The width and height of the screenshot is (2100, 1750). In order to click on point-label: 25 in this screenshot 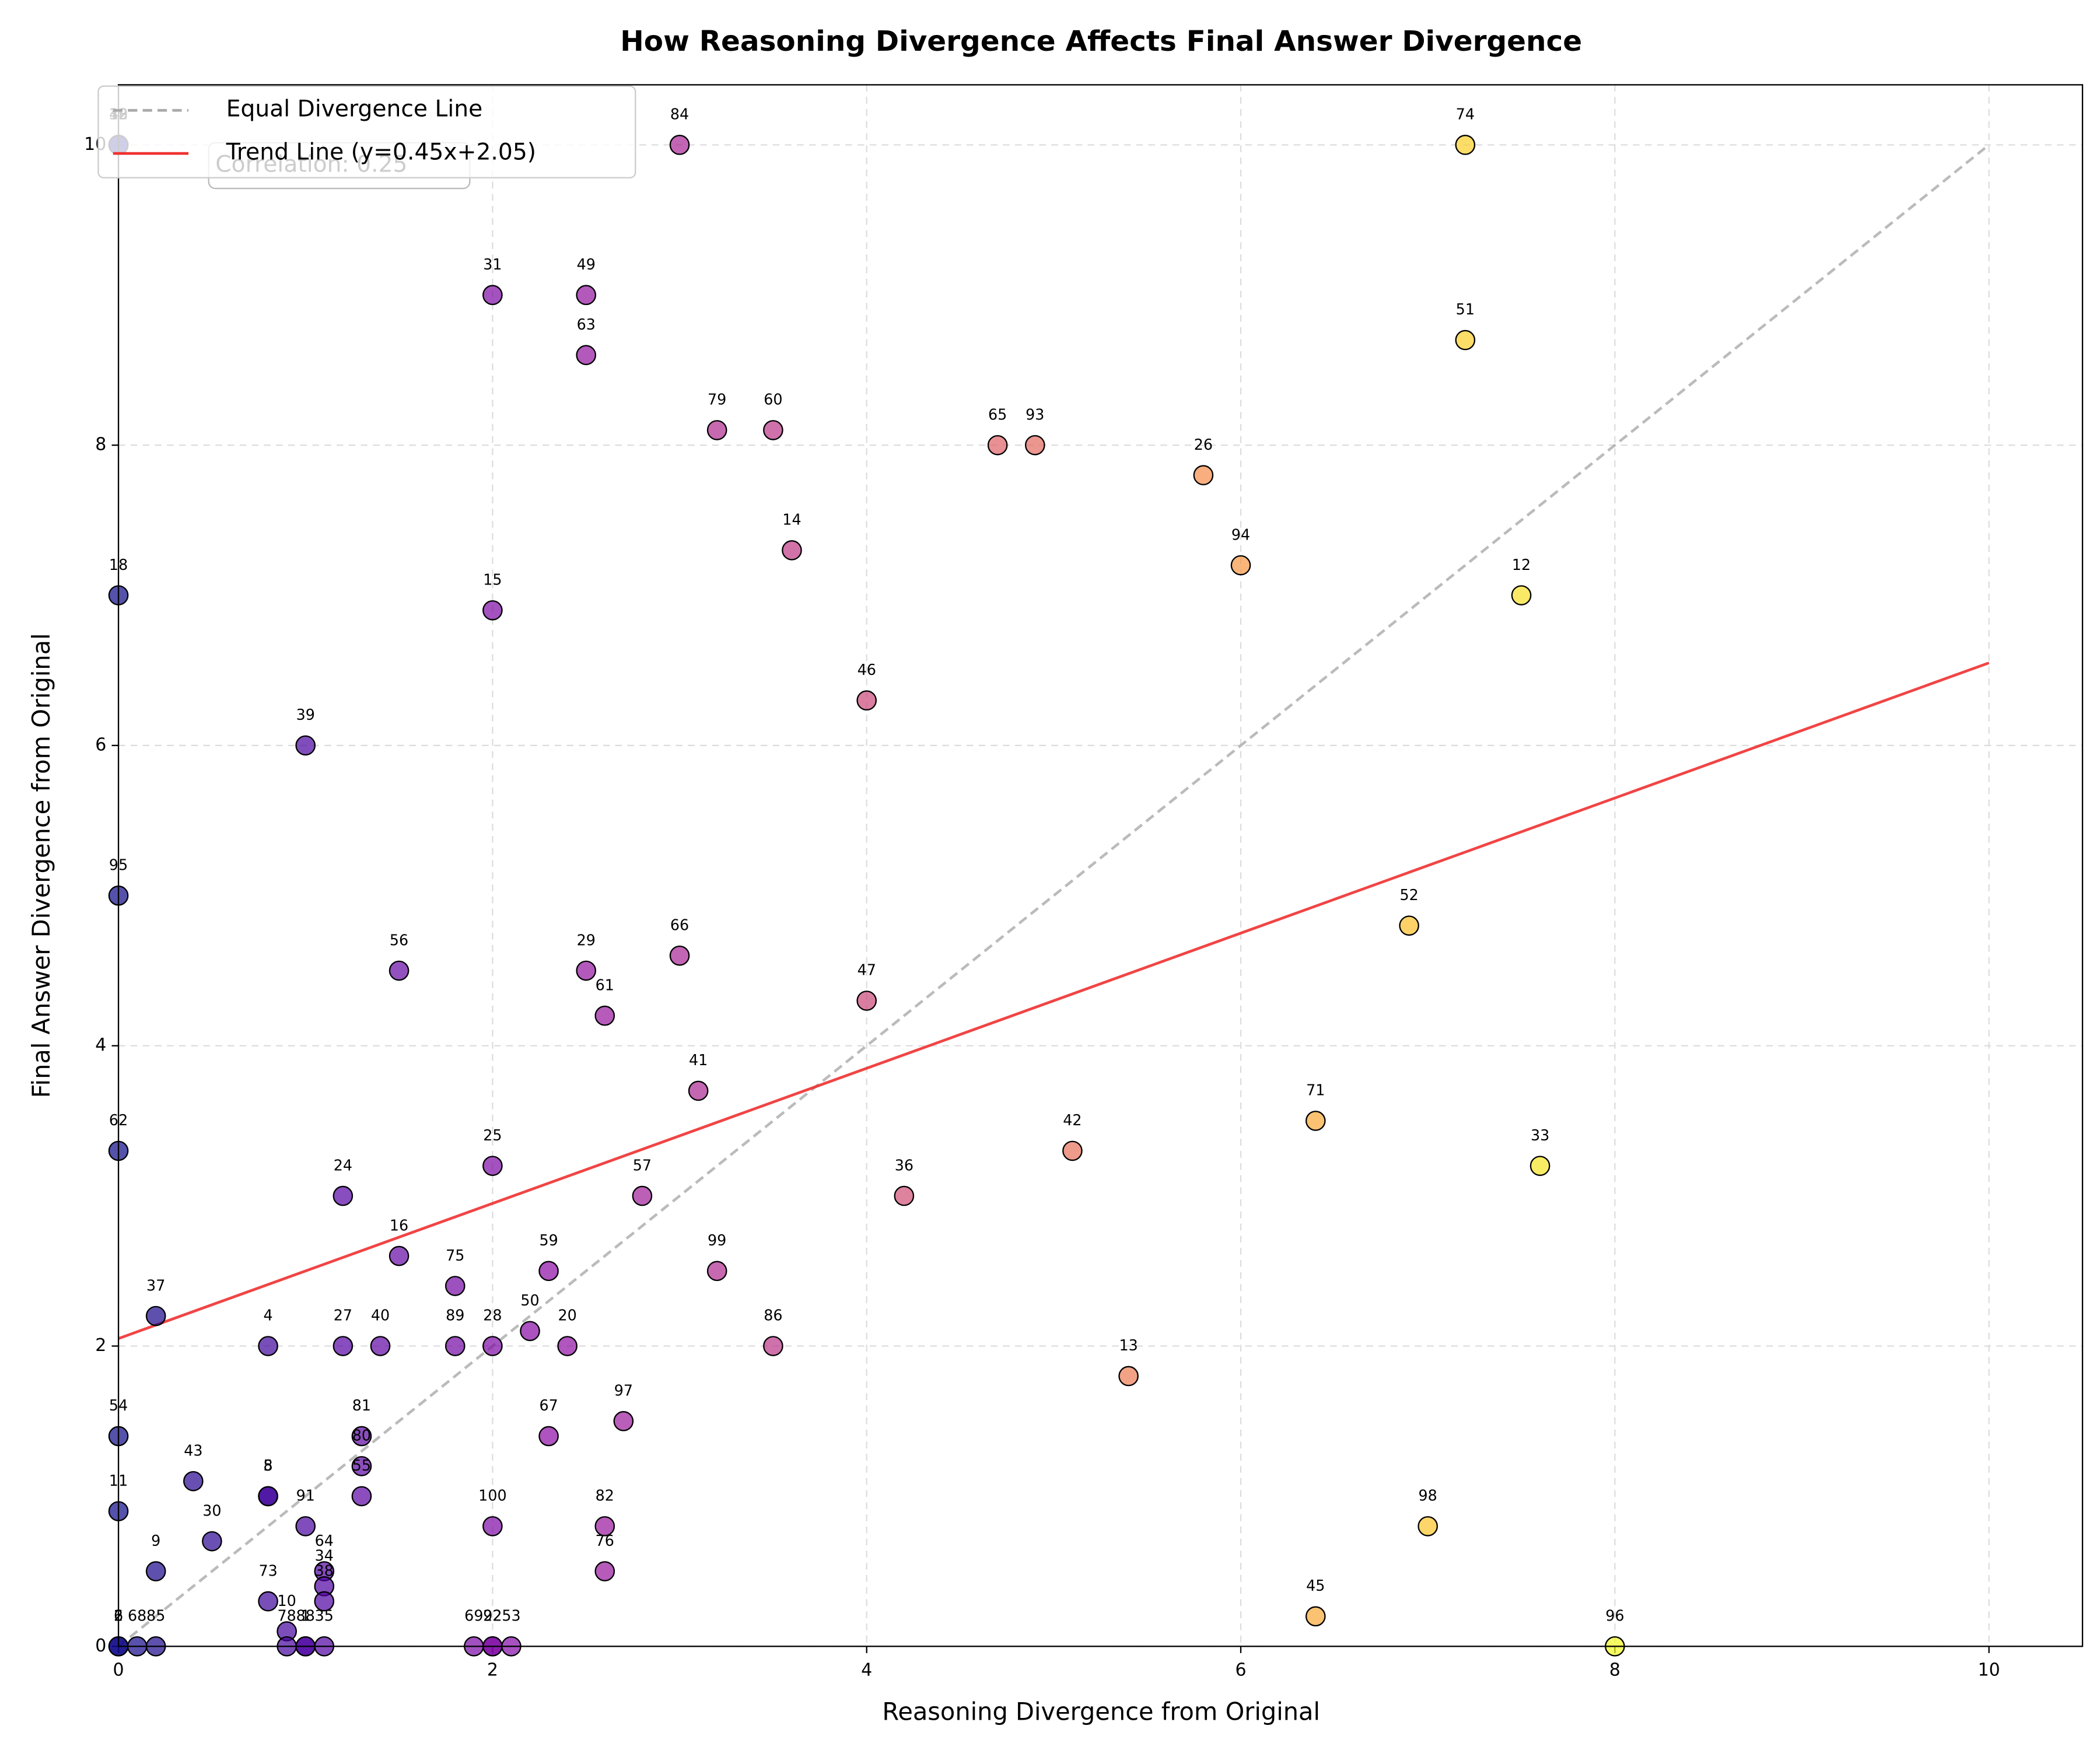, I will do `click(492, 1135)`.